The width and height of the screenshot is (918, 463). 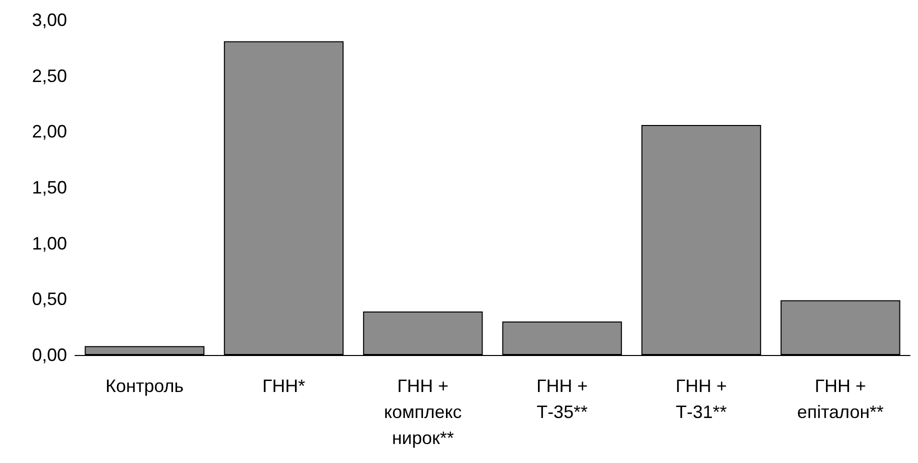 I want to click on y-tick-label: 0,00, so click(x=49, y=355).